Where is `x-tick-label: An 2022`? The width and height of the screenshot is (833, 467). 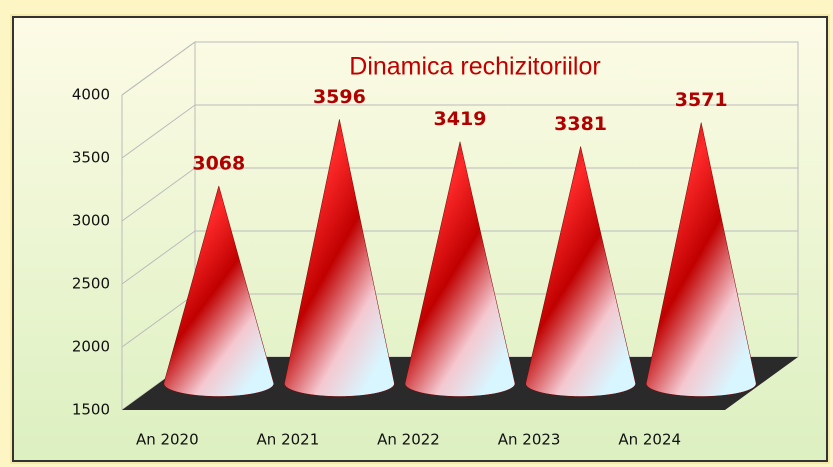 x-tick-label: An 2022 is located at coordinates (408, 440).